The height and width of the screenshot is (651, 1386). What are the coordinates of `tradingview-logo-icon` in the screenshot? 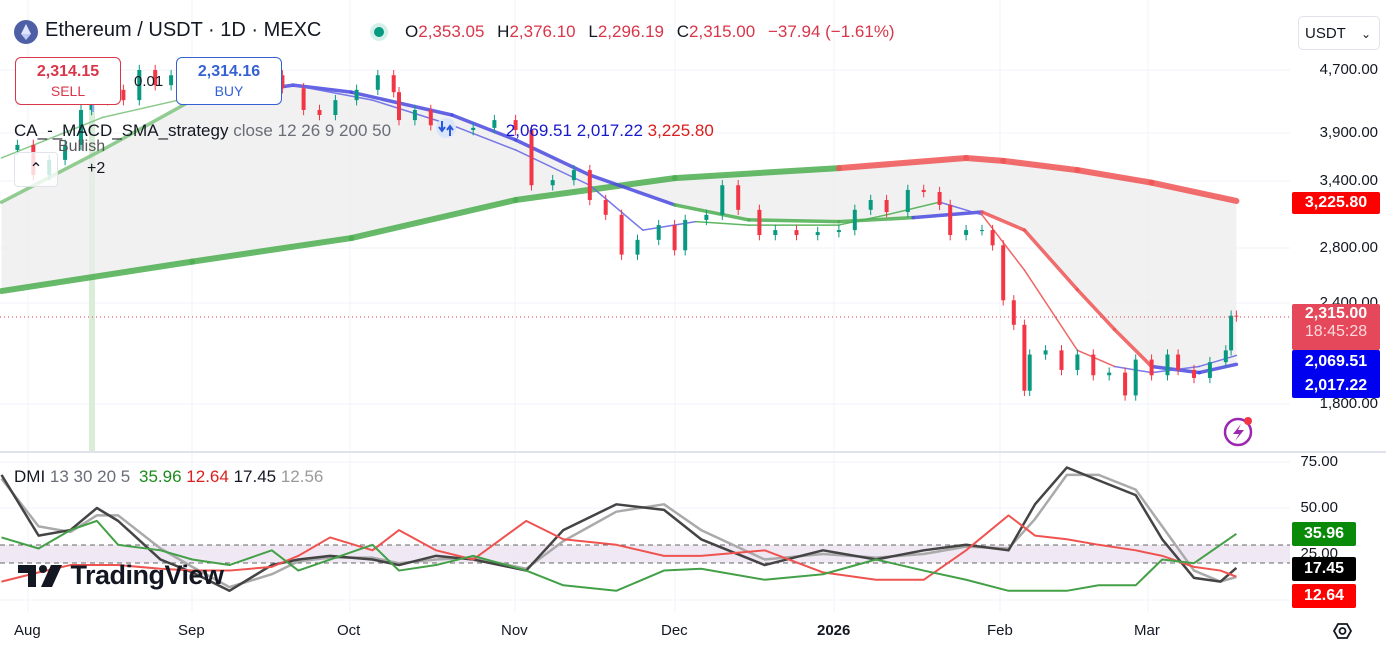 It's located at (40, 575).